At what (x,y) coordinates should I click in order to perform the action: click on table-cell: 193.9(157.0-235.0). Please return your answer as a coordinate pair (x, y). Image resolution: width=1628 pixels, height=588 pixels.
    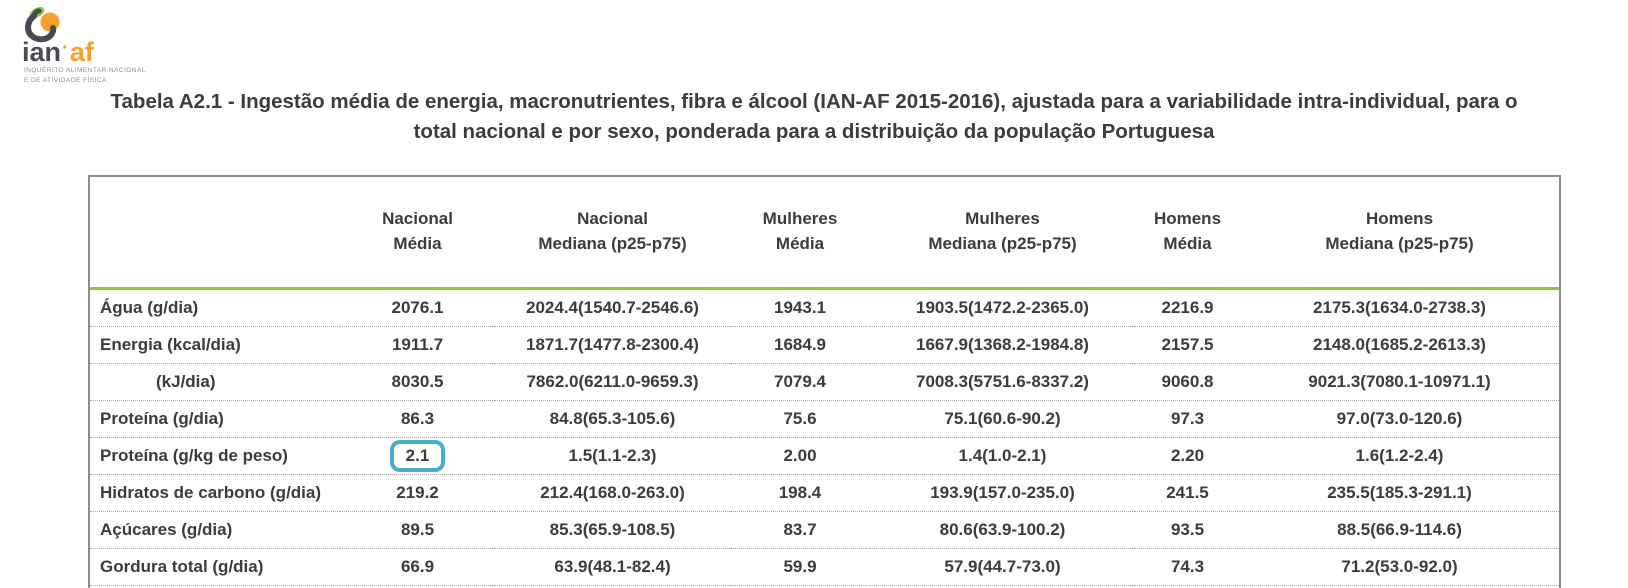
    Looking at the image, I should click on (1002, 493).